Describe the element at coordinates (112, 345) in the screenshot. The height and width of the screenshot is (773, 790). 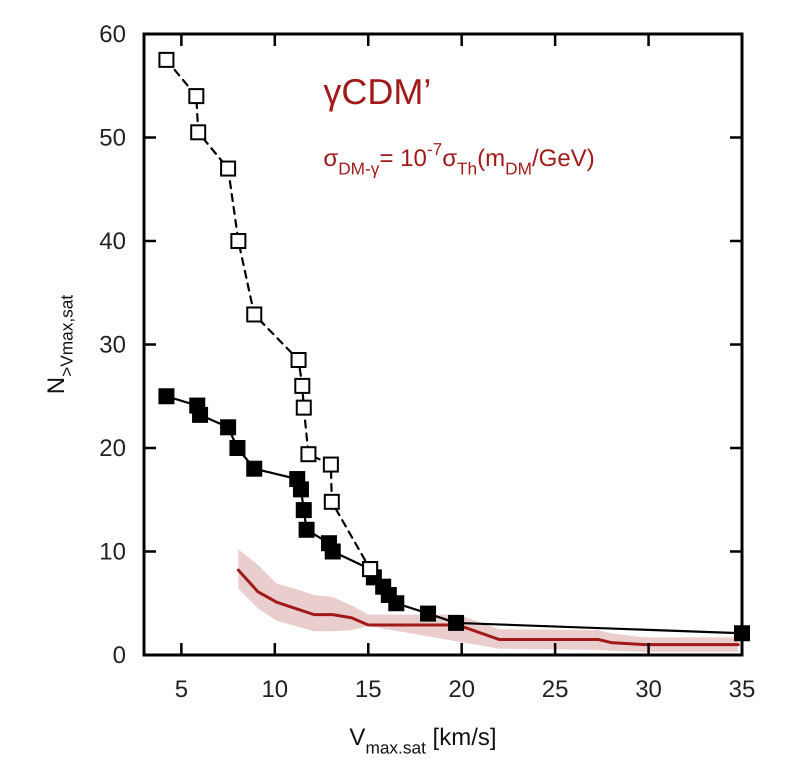
I see `y-tick-label: 30` at that location.